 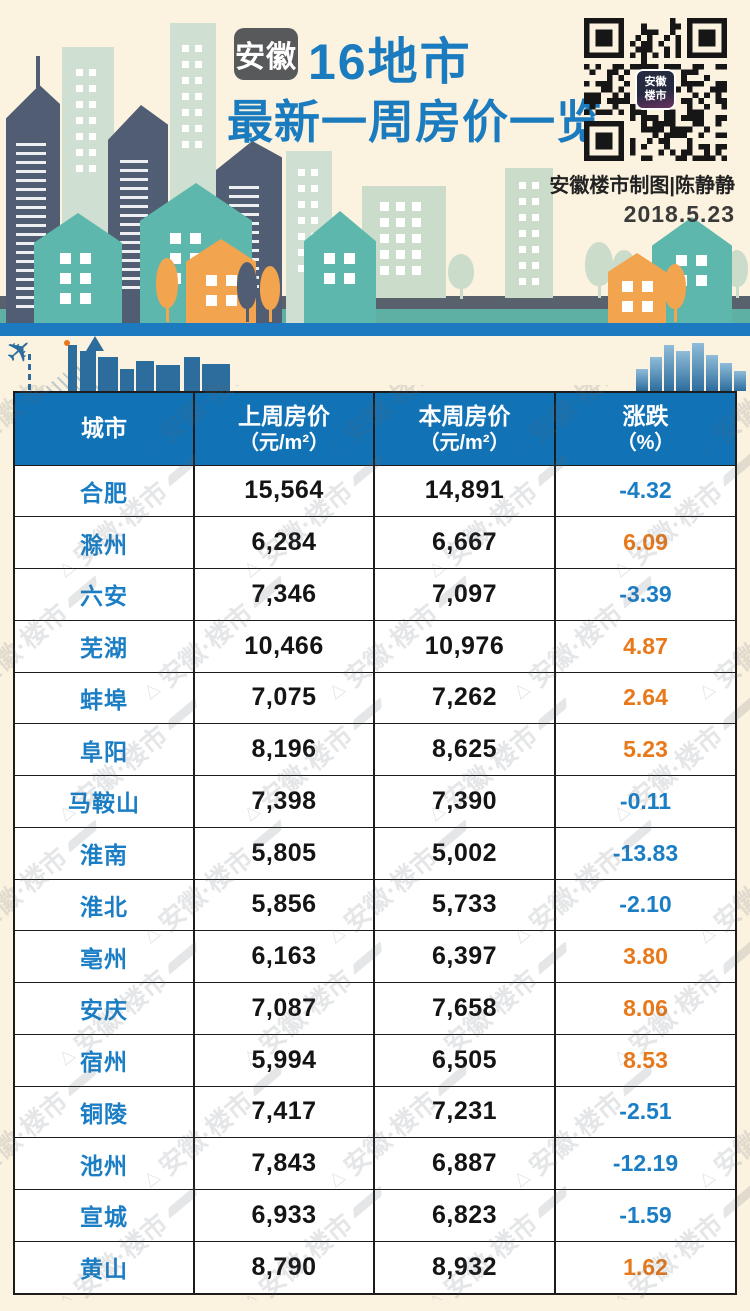 What do you see at coordinates (645, 749) in the screenshot?
I see `price-change: 5.23` at bounding box center [645, 749].